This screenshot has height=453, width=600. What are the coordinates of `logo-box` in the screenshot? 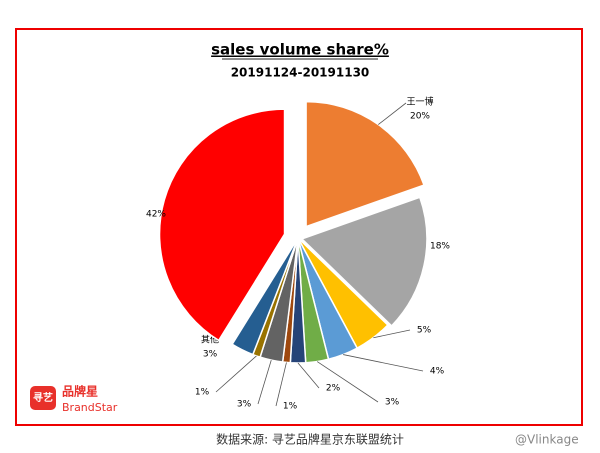 It's located at (43, 398).